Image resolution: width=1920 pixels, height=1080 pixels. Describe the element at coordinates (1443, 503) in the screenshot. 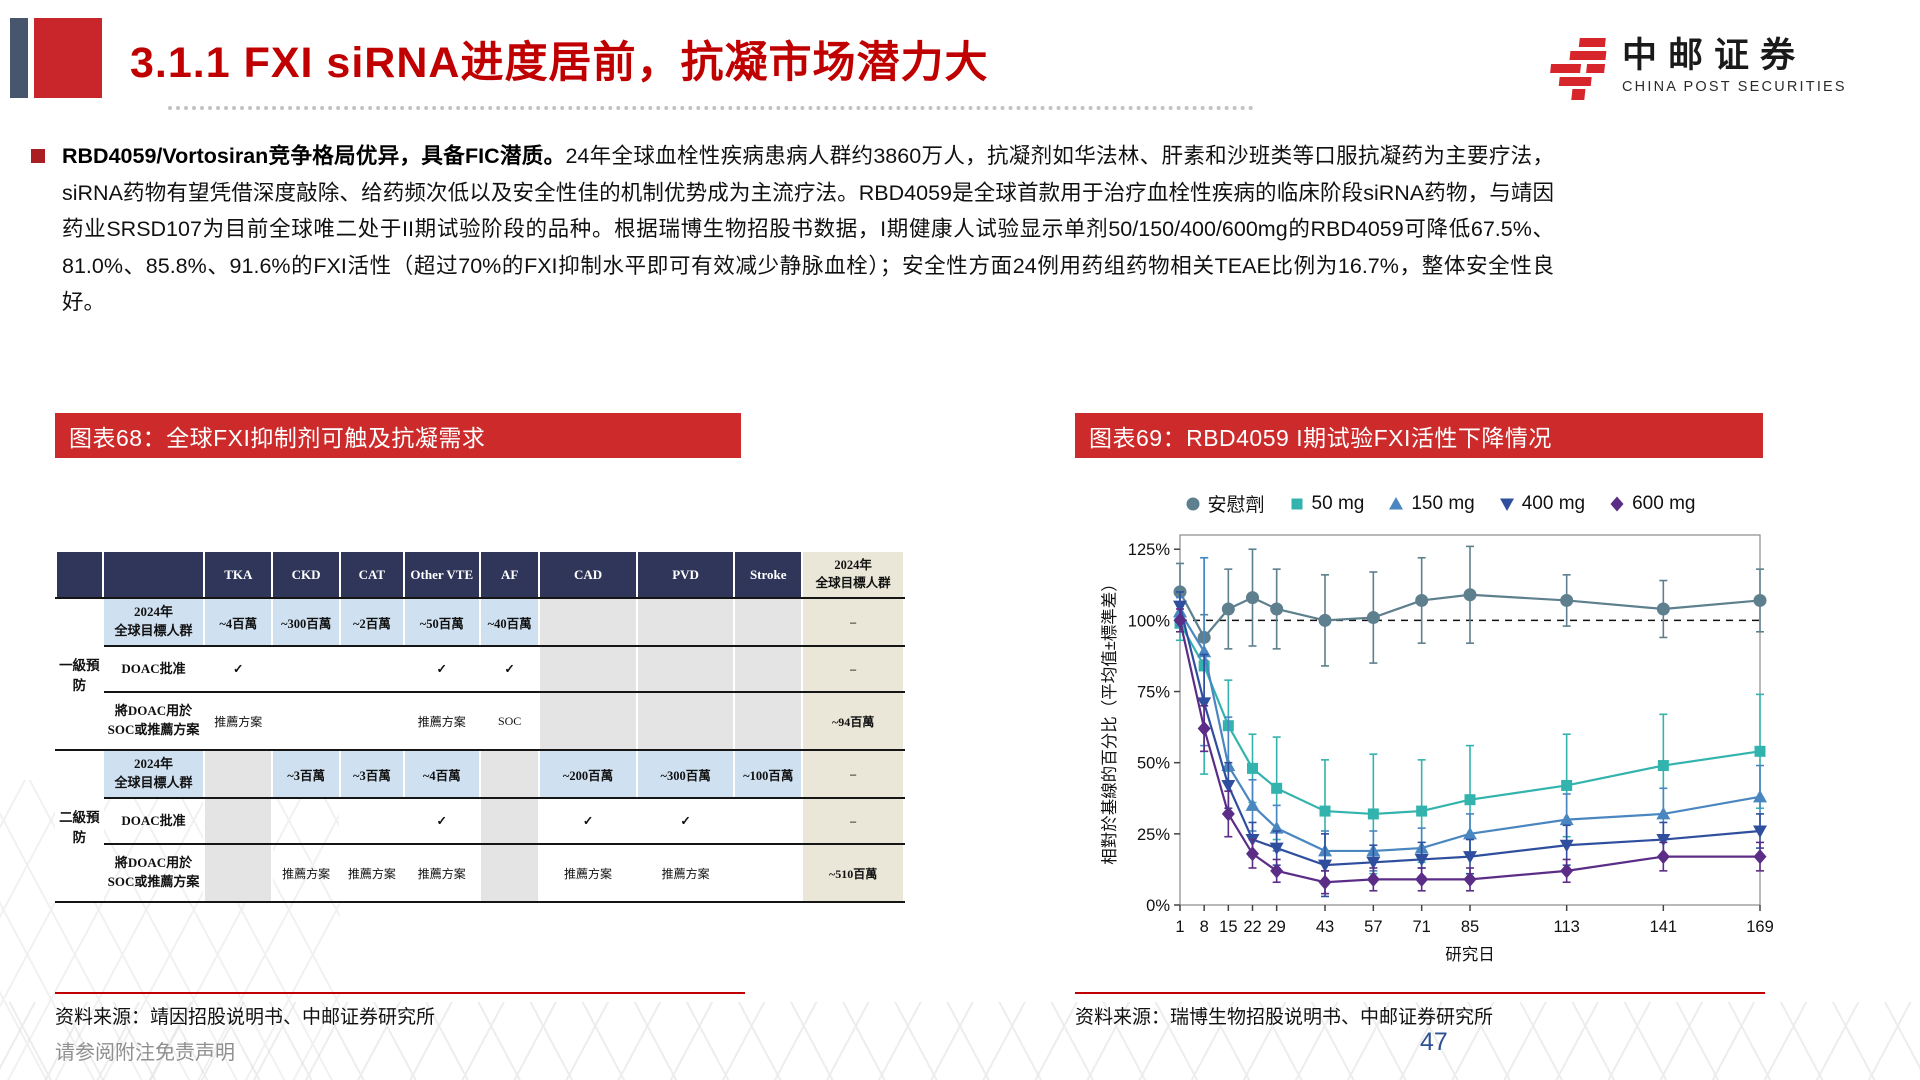

I see `legend-label: 150 mg` at that location.